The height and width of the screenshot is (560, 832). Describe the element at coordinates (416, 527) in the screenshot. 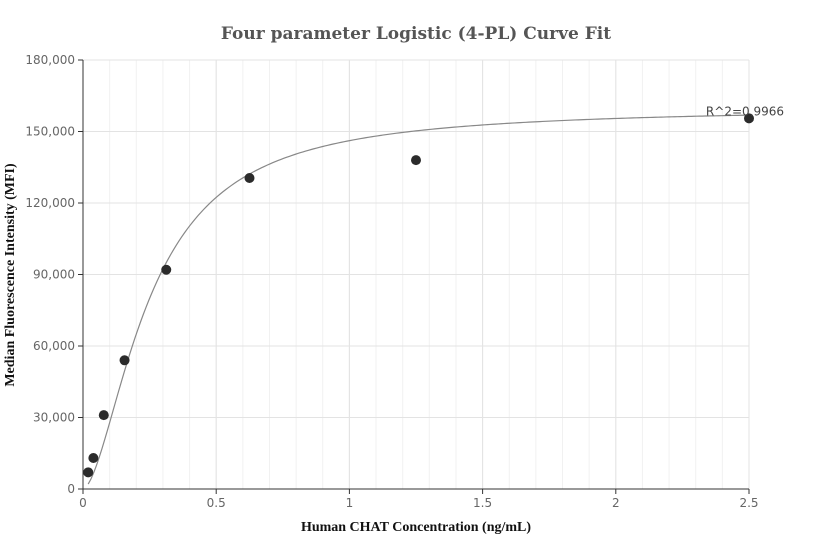

I see `x-axis-title: Human CHAT Concentration (ng/mL)` at that location.